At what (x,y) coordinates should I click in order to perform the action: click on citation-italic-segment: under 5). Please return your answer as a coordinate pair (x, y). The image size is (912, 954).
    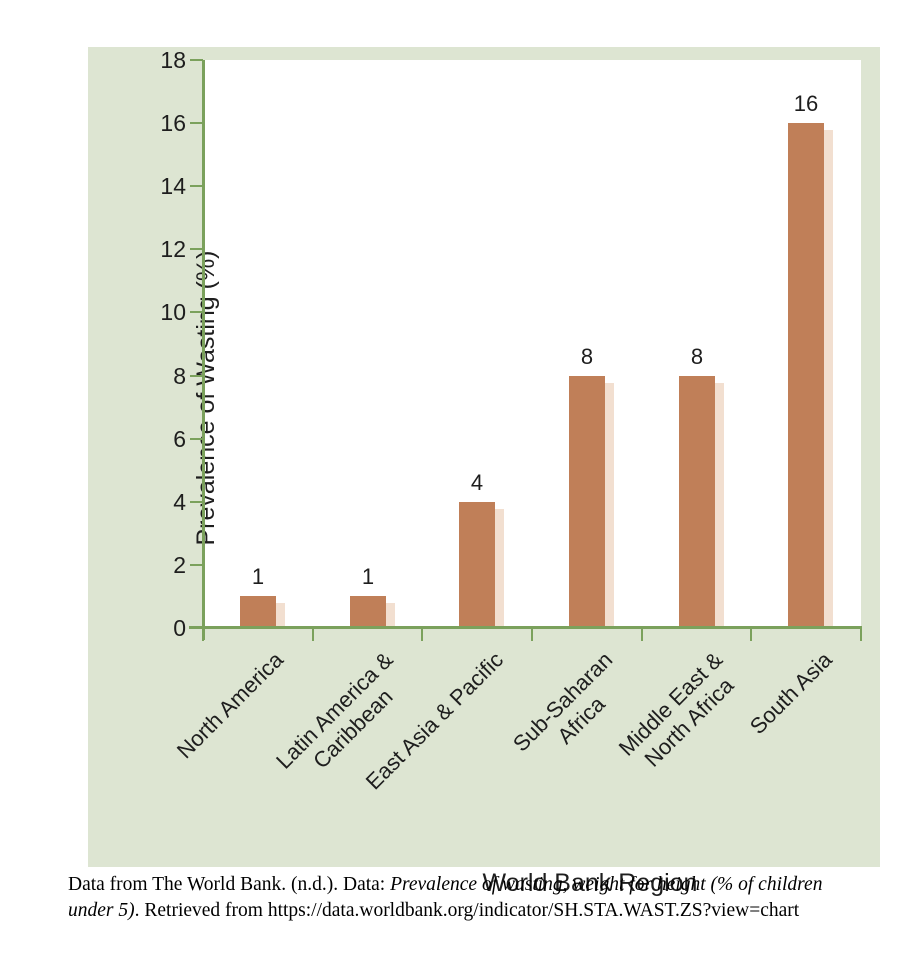
    Looking at the image, I should click on (101, 910).